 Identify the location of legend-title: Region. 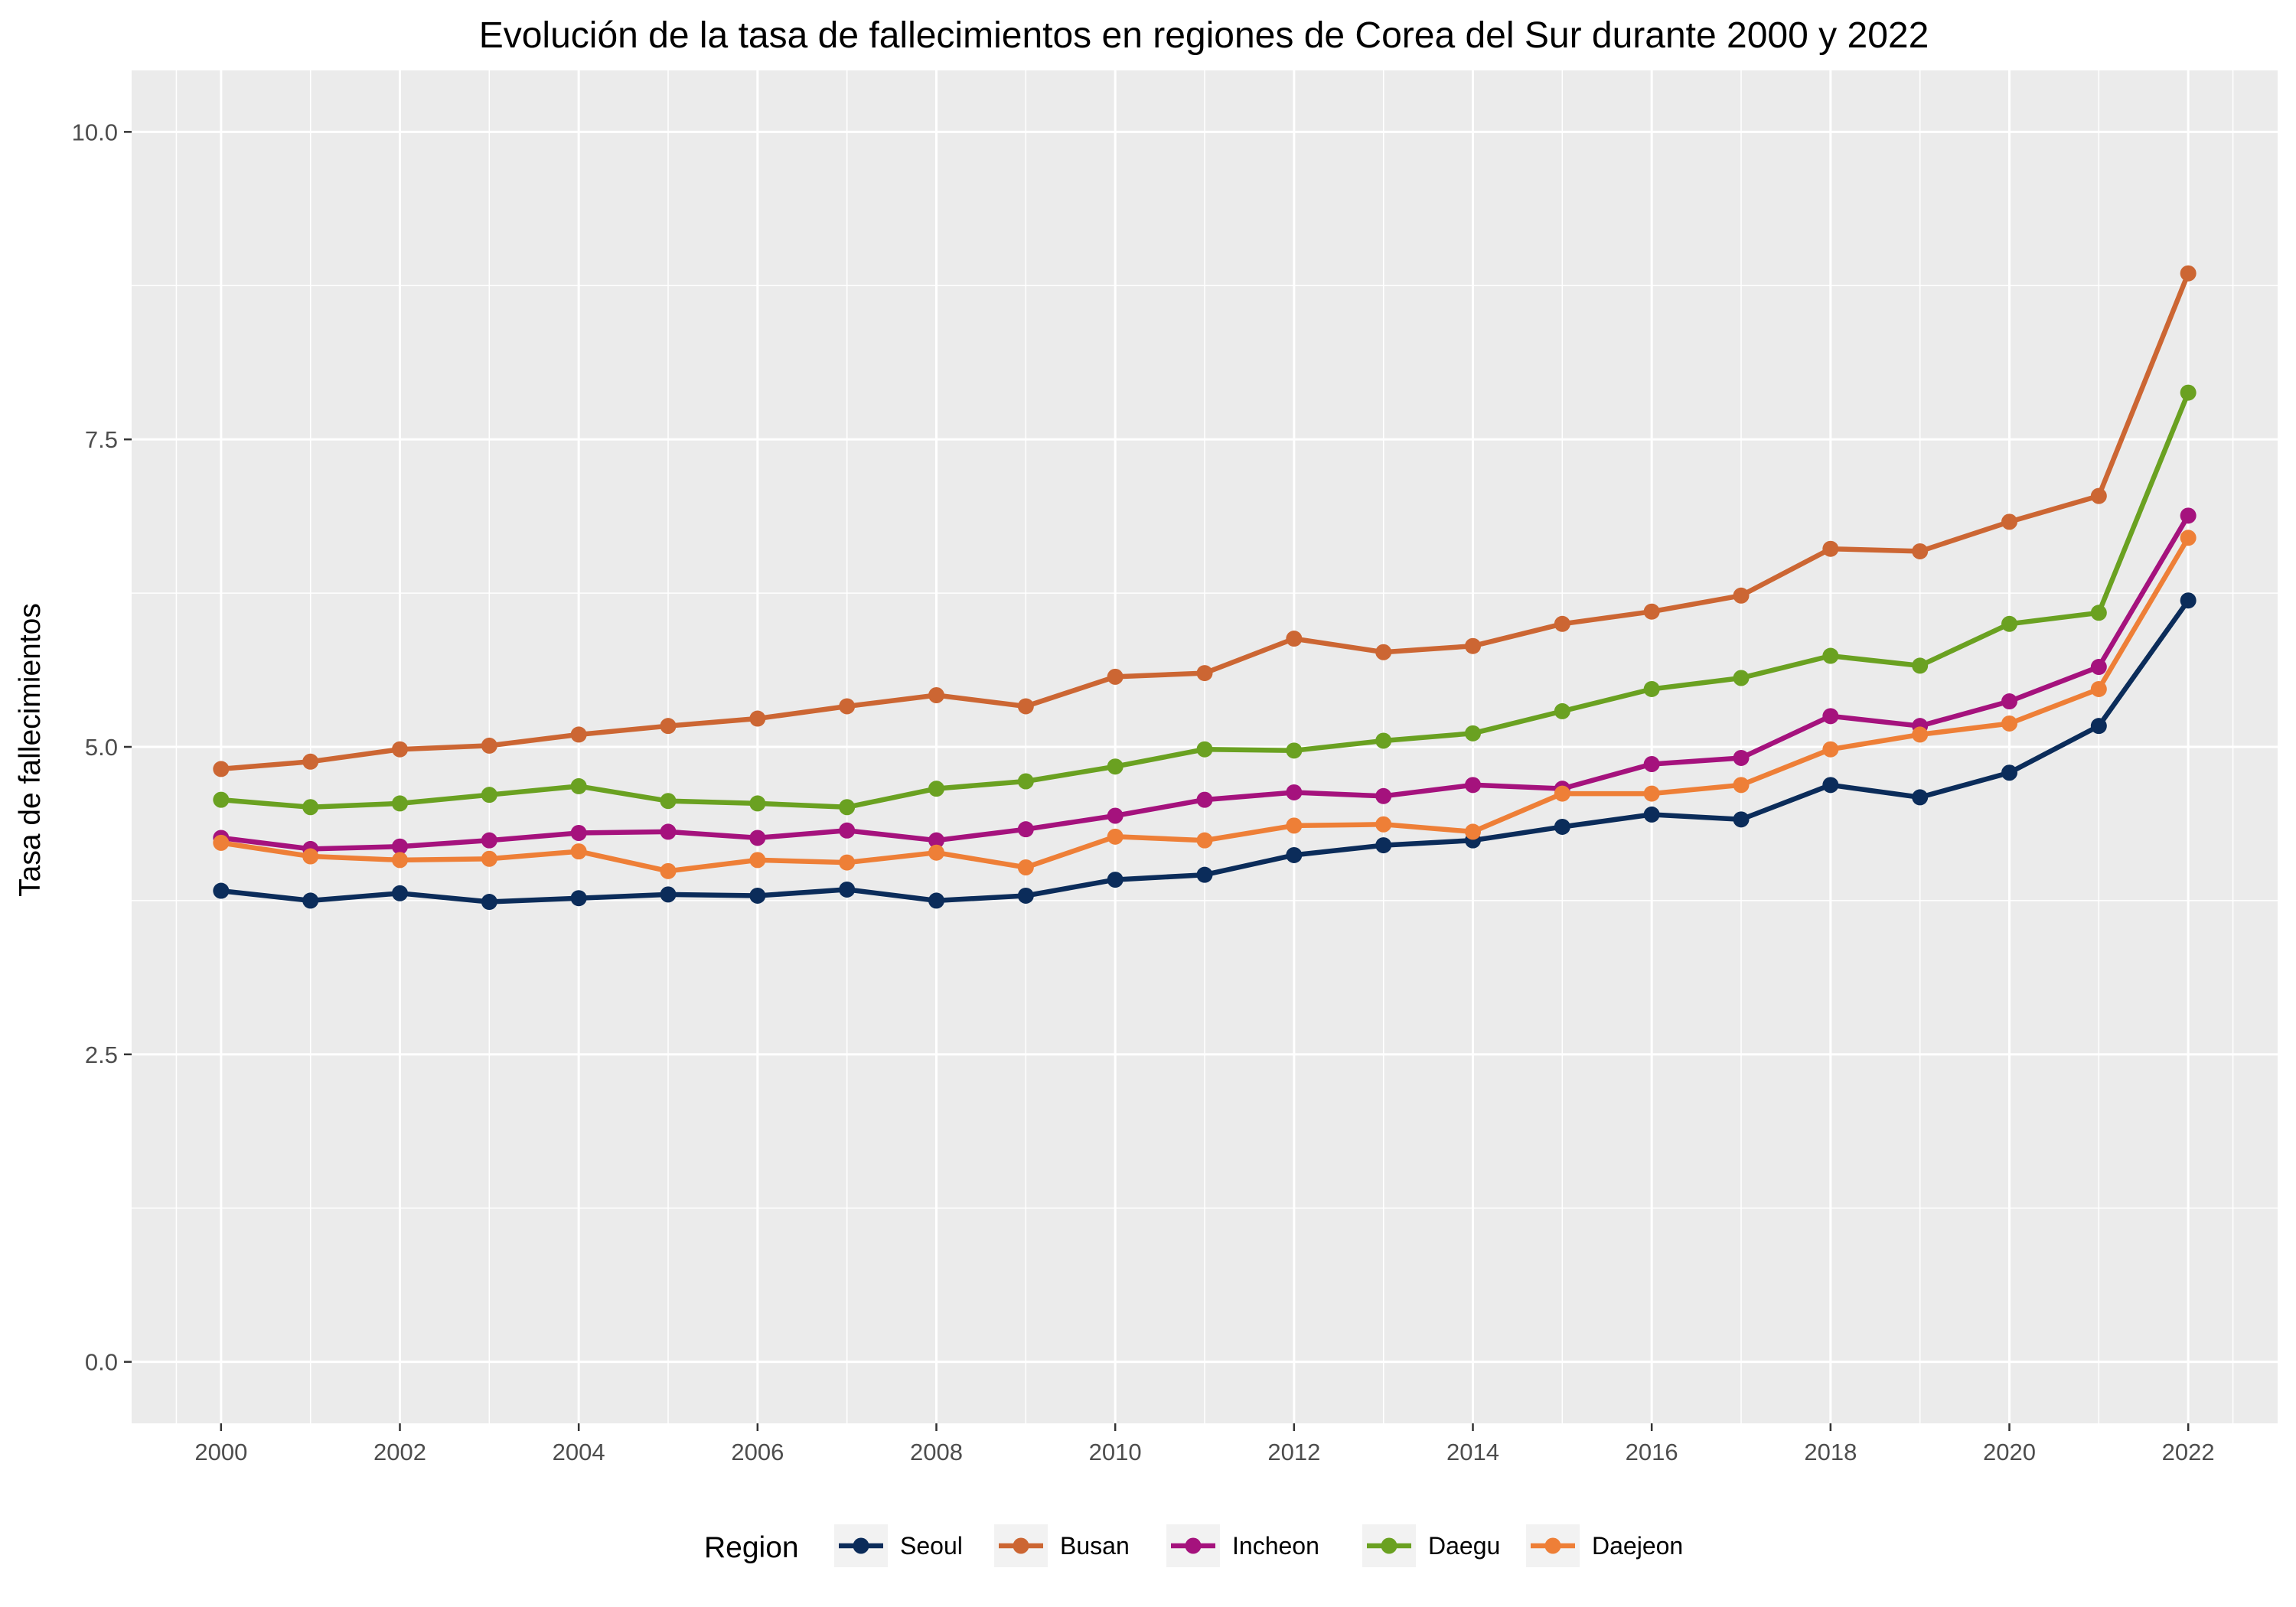
(751, 1547).